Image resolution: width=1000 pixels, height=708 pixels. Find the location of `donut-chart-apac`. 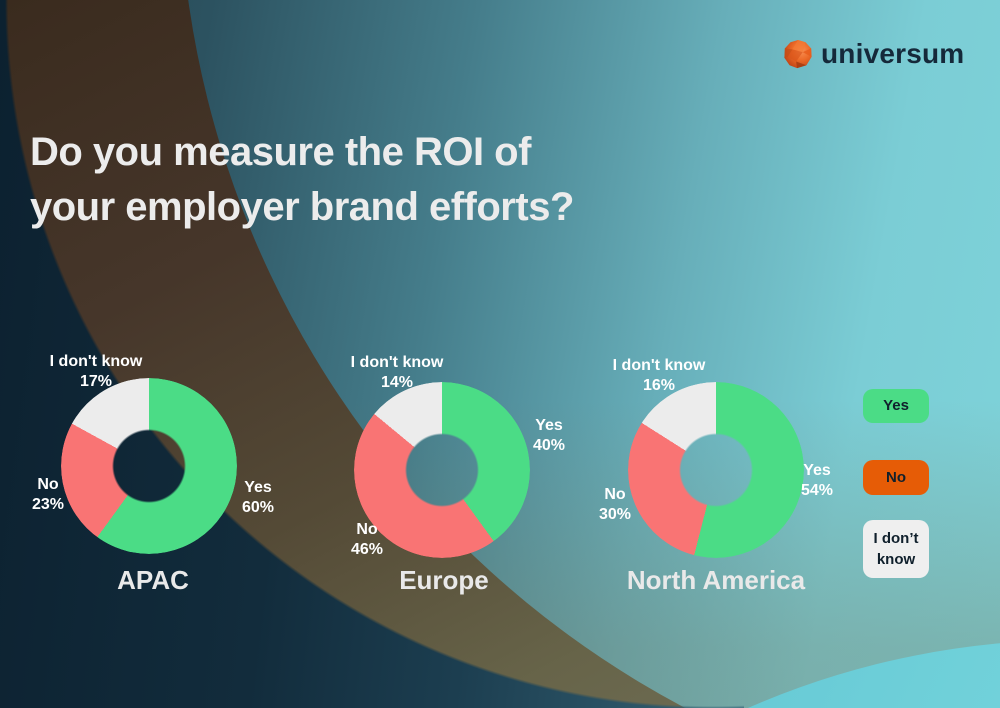

donut-chart-apac is located at coordinates (149, 466).